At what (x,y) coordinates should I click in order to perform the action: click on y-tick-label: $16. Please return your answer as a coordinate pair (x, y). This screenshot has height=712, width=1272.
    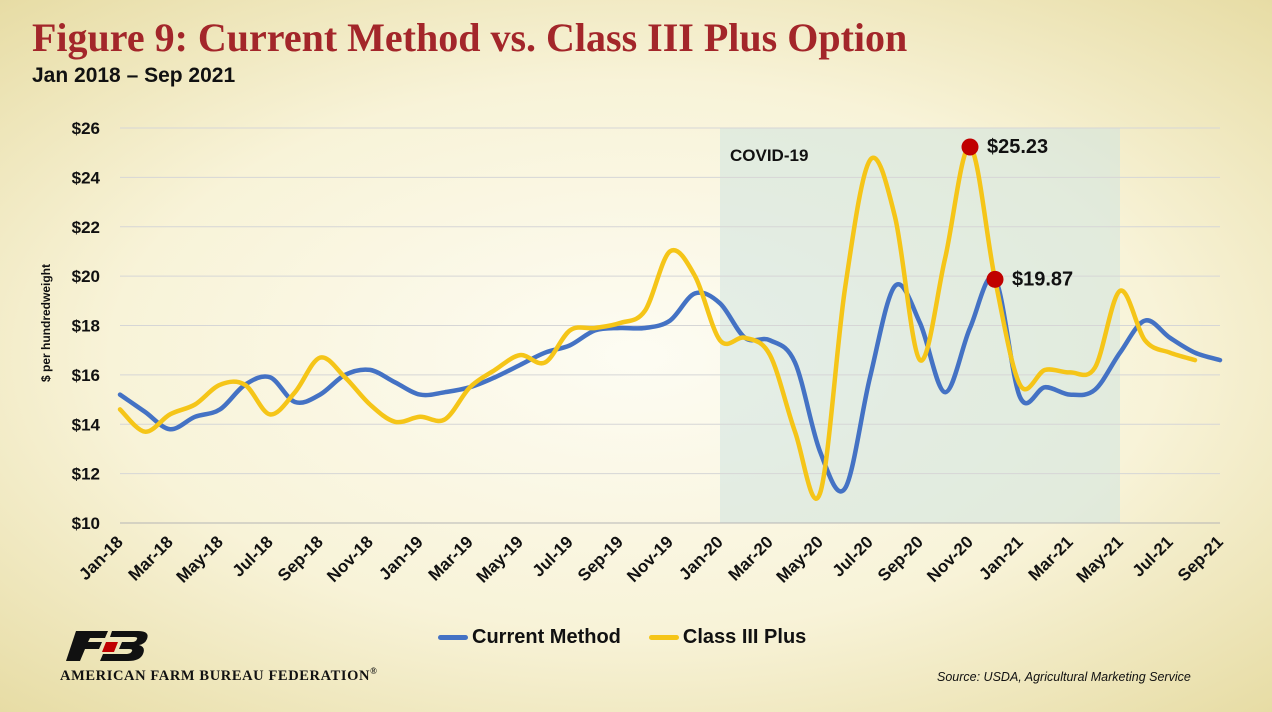
    Looking at the image, I should click on (86, 375).